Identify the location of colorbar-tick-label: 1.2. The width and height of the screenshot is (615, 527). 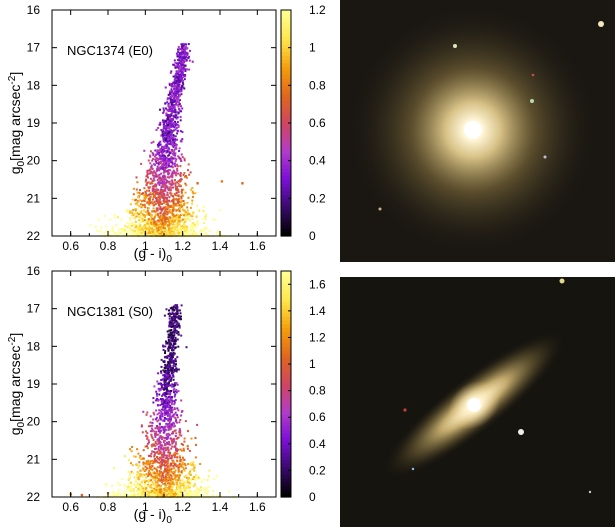
(317, 337).